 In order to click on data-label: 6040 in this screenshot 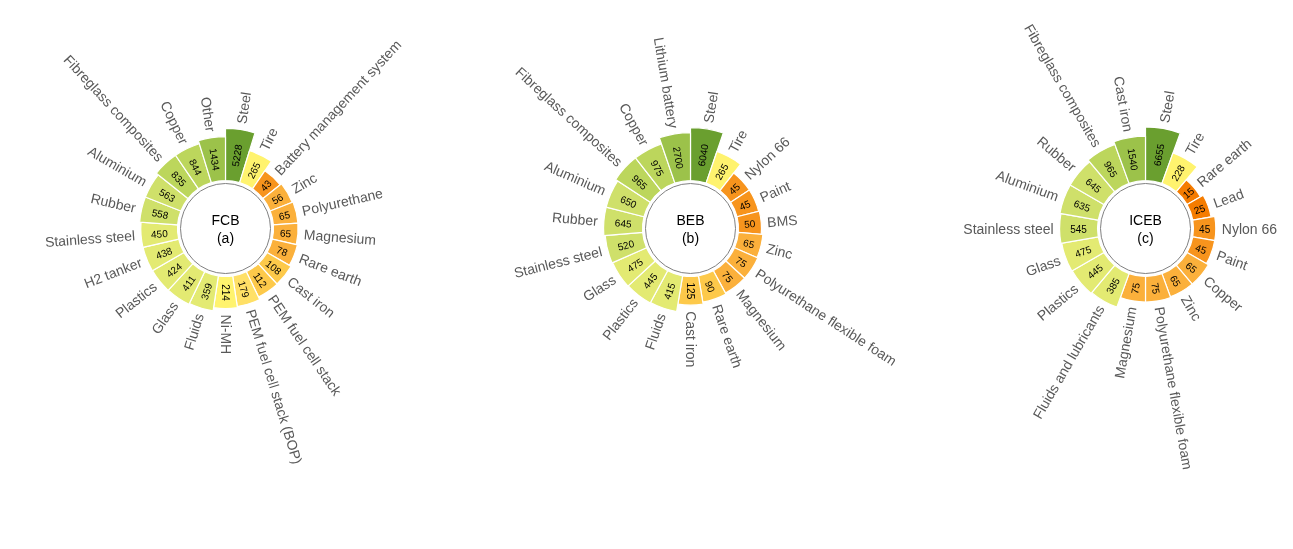, I will do `click(703, 154)`.